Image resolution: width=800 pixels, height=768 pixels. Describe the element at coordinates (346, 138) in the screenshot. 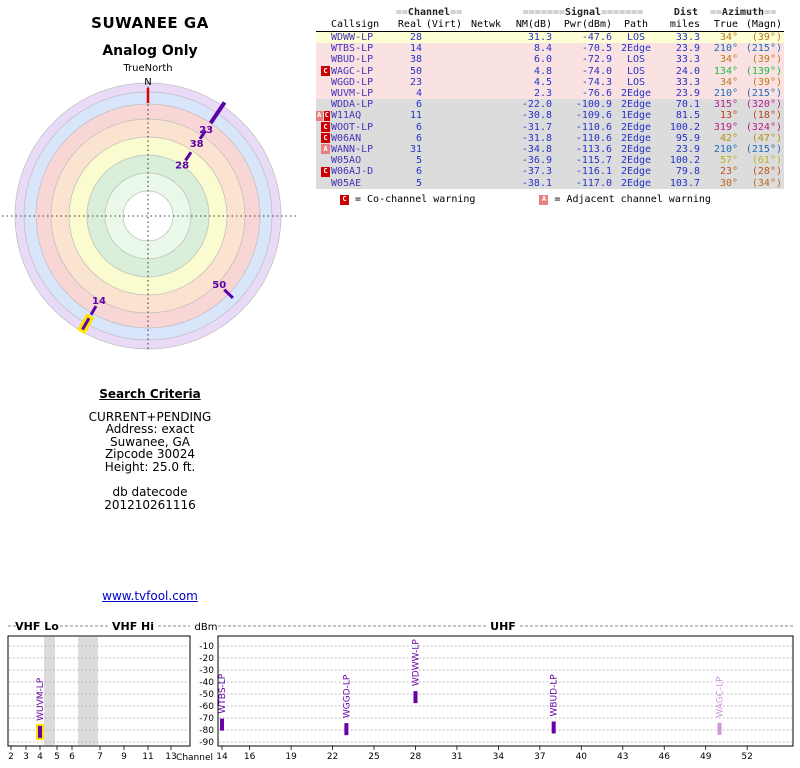

I see `callsign-cell: W06AN` at that location.